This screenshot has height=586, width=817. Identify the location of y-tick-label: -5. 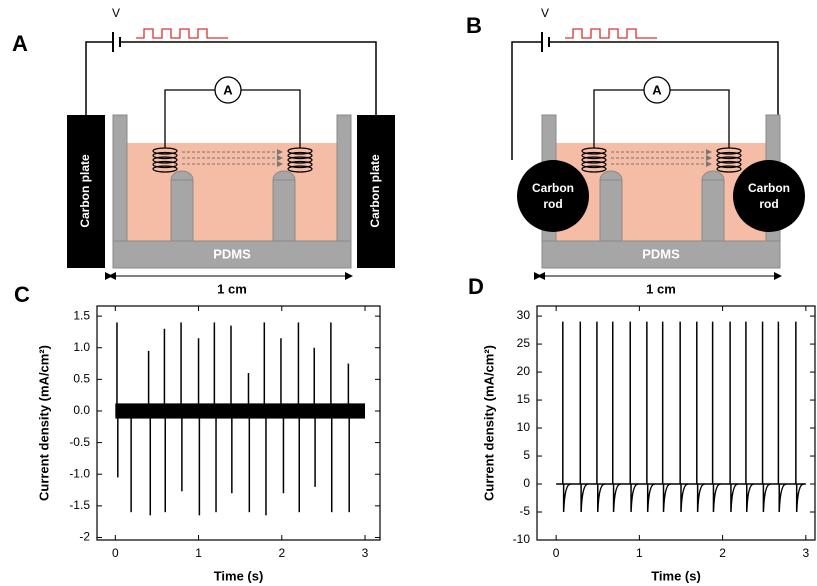
(524, 511).